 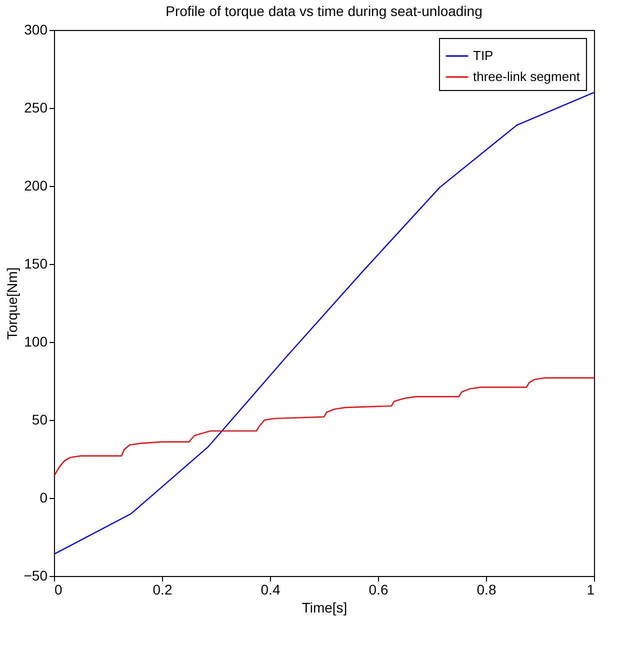 What do you see at coordinates (590, 590) in the screenshot?
I see `x-tick-label: 1` at bounding box center [590, 590].